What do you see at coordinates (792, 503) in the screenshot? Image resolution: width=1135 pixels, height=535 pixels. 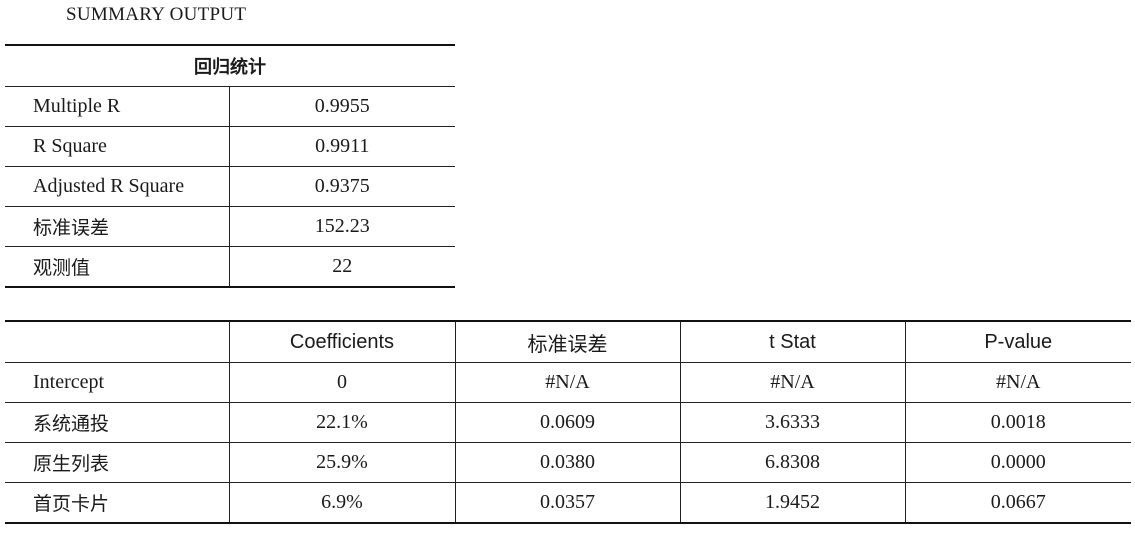 I see `t-stat-cell: 1.9452` at bounding box center [792, 503].